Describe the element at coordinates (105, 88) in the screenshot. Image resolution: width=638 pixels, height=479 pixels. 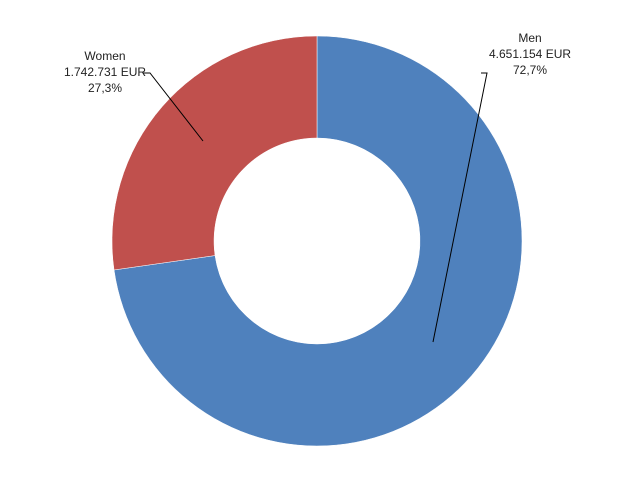
I see `data-label-women-percent: 27,3%` at that location.